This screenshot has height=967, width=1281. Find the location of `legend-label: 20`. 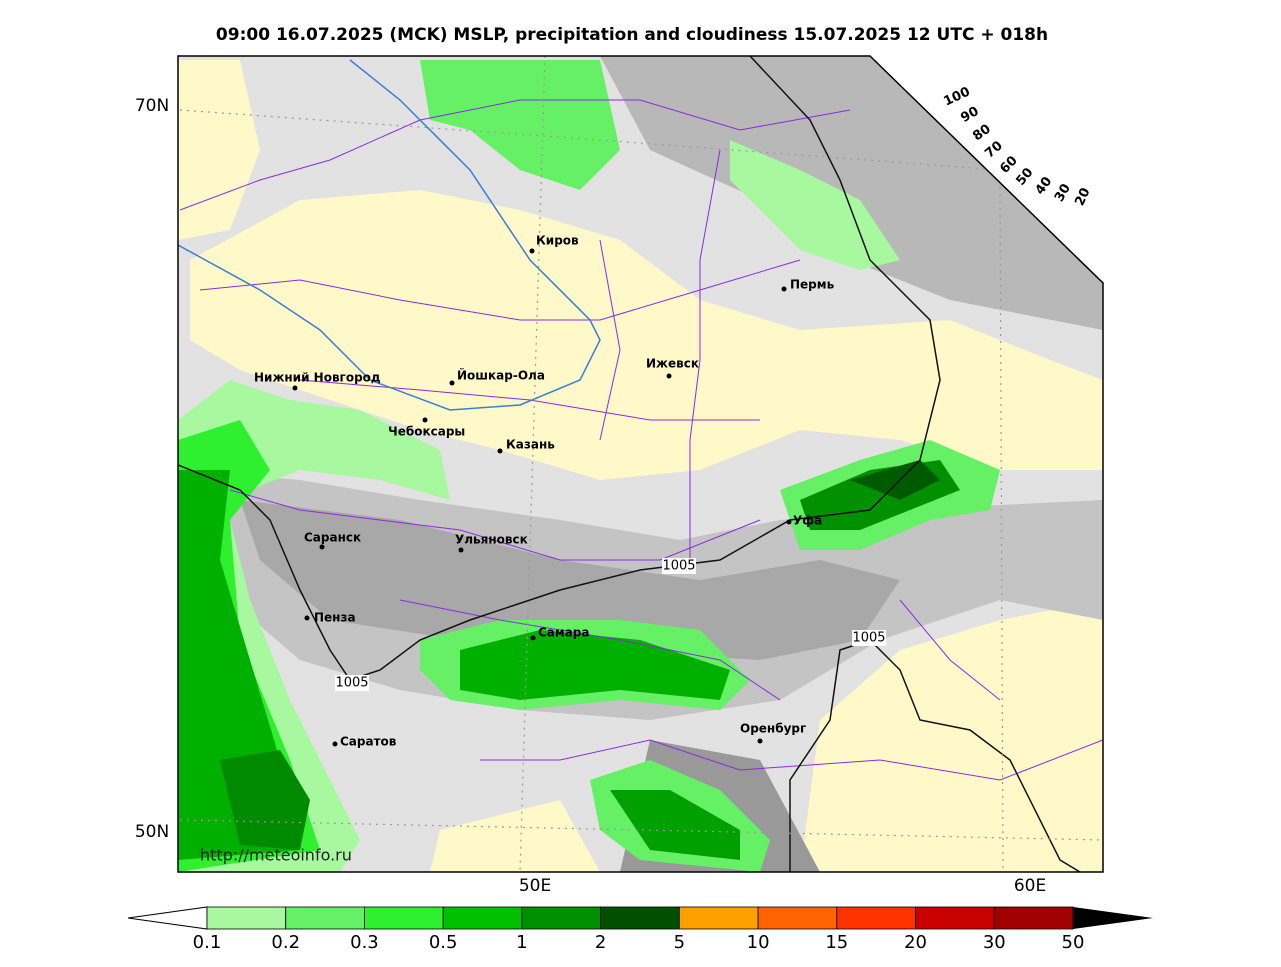

legend-label: 20 is located at coordinates (915, 942).